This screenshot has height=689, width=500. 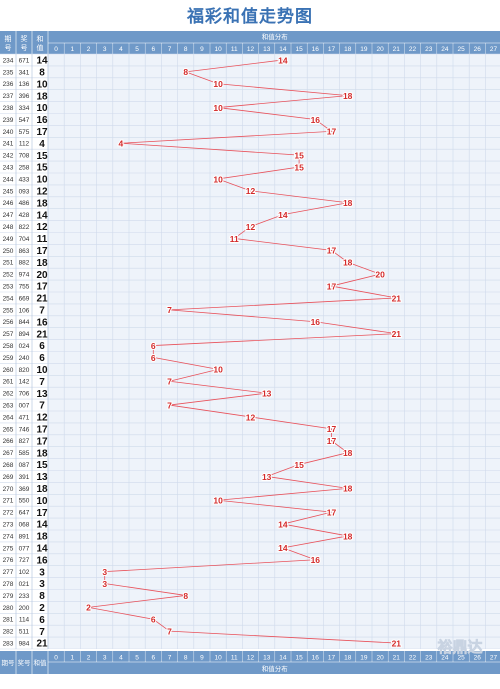 I want to click on row-issue: 271, so click(x=8, y=501).